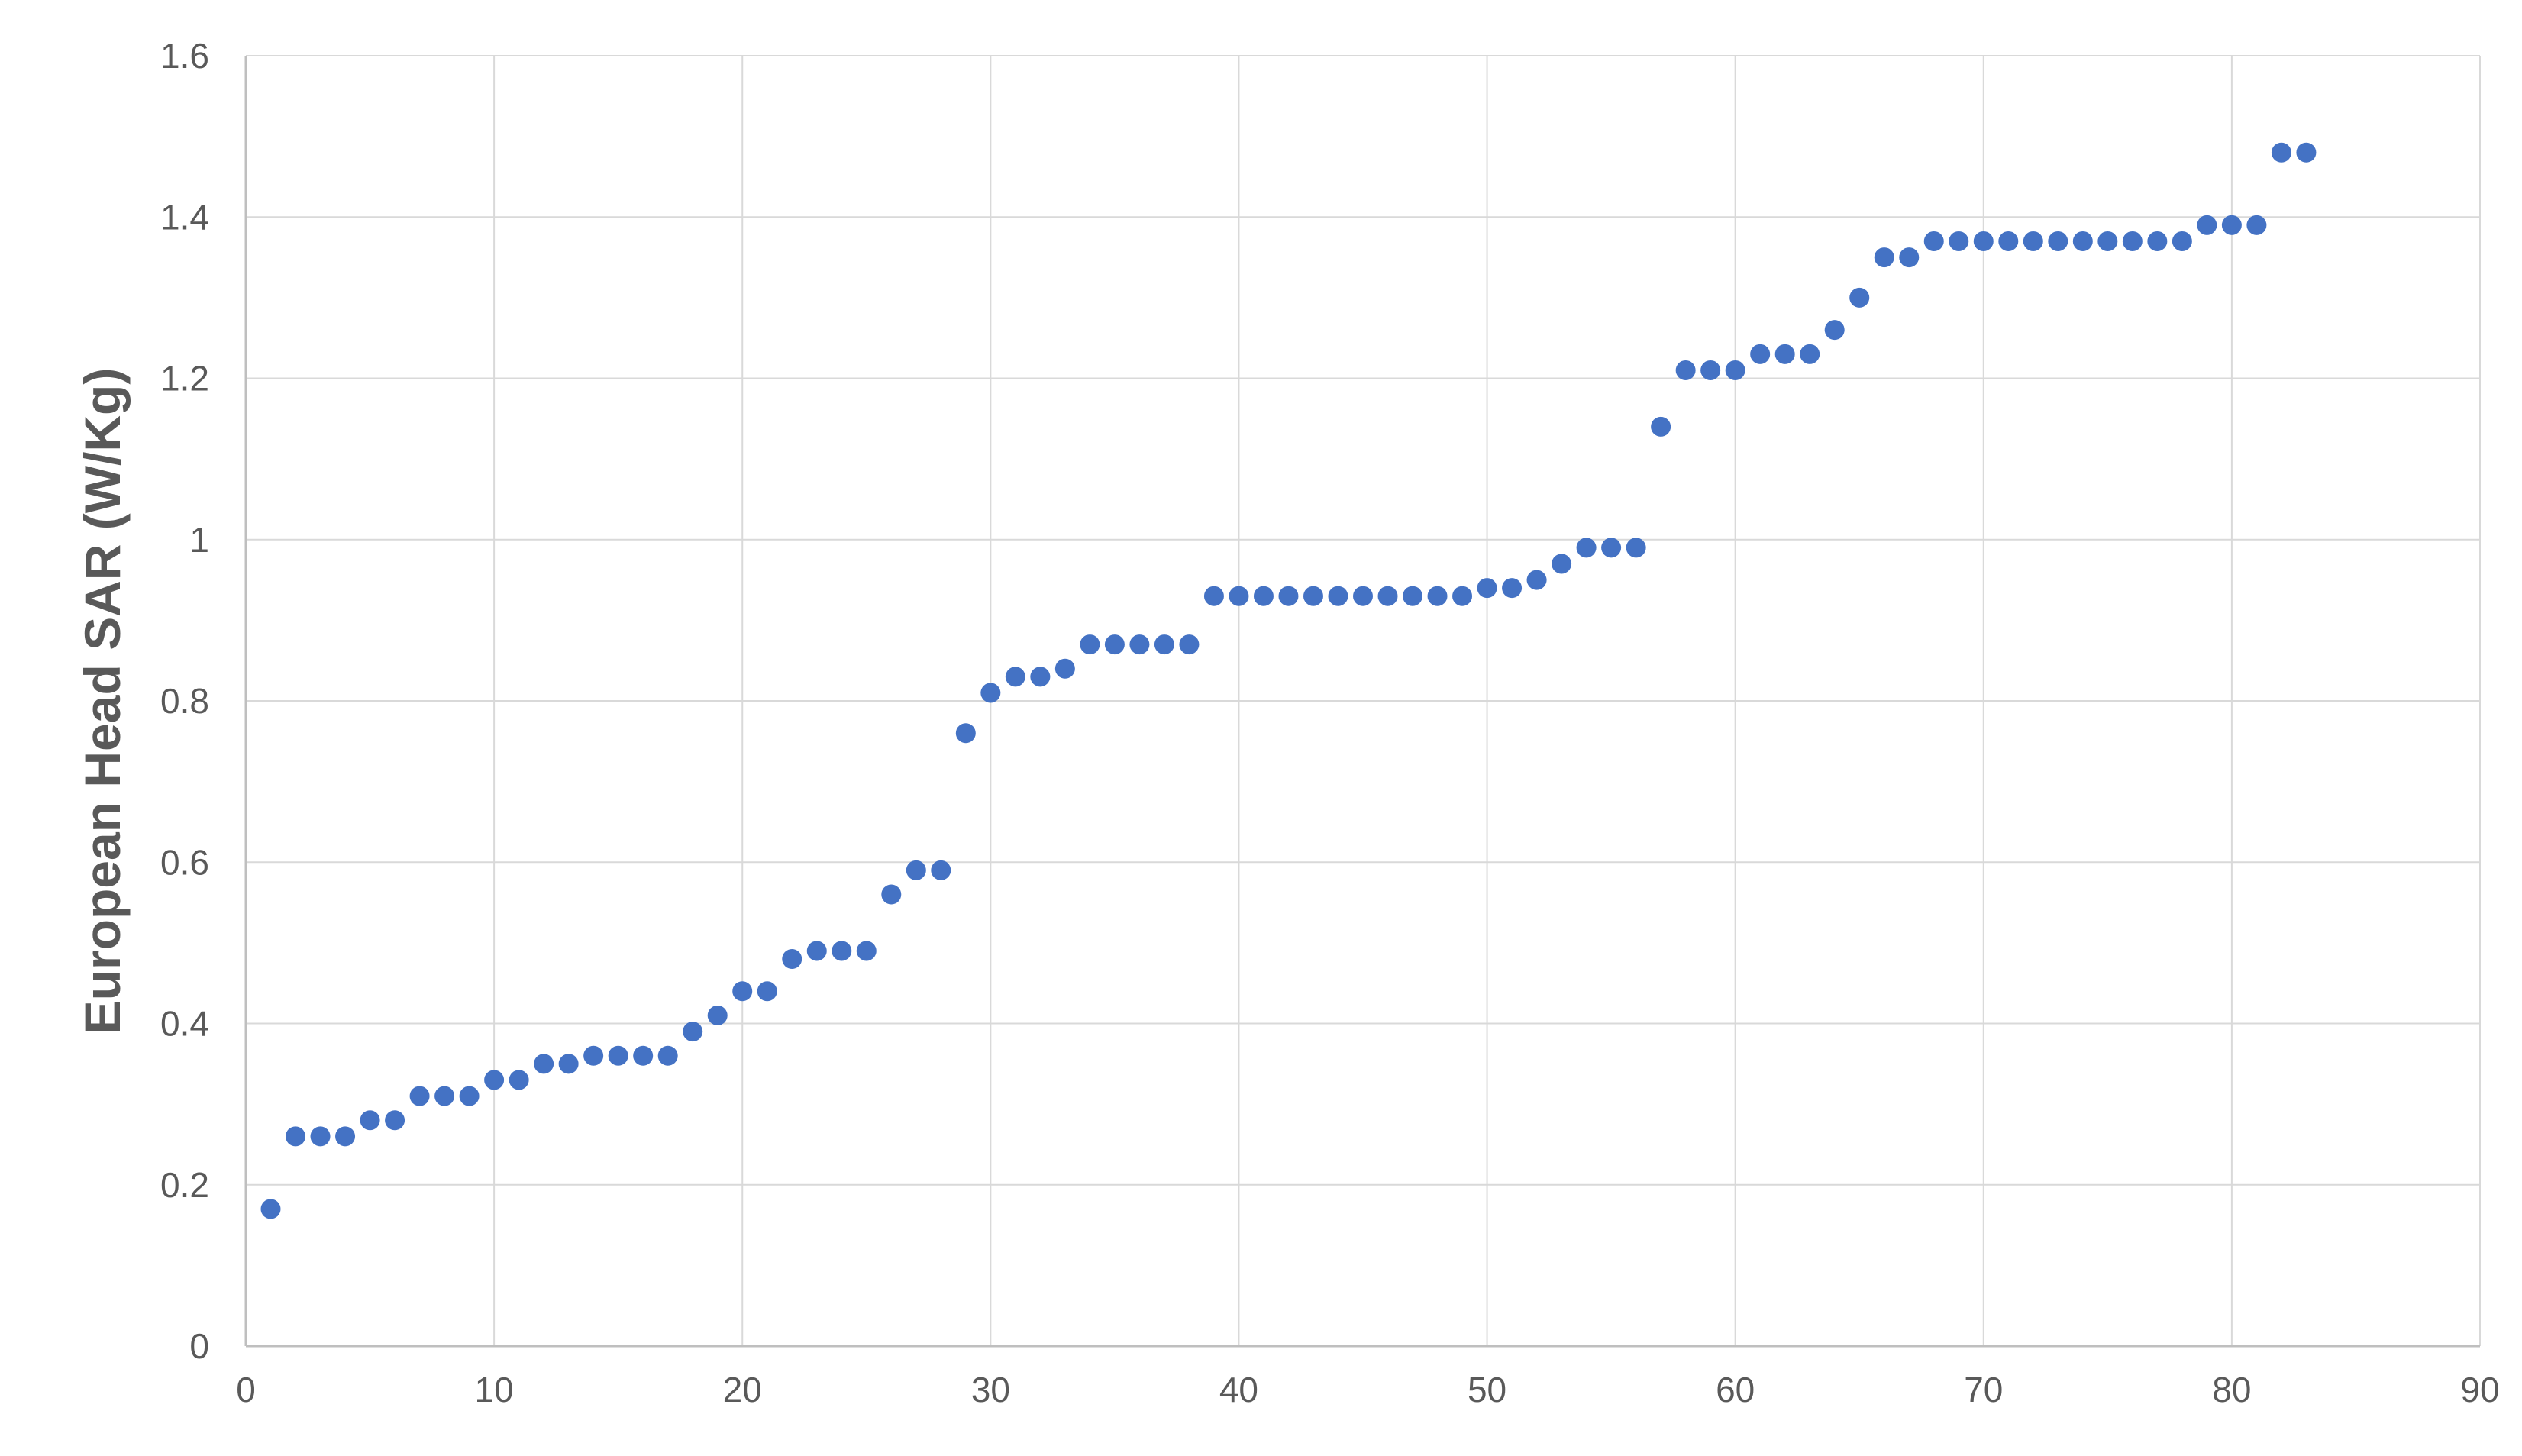 Image resolution: width=2522 pixels, height=1456 pixels. Describe the element at coordinates (184, 701) in the screenshot. I see `y-tick-label: 0.8` at that location.